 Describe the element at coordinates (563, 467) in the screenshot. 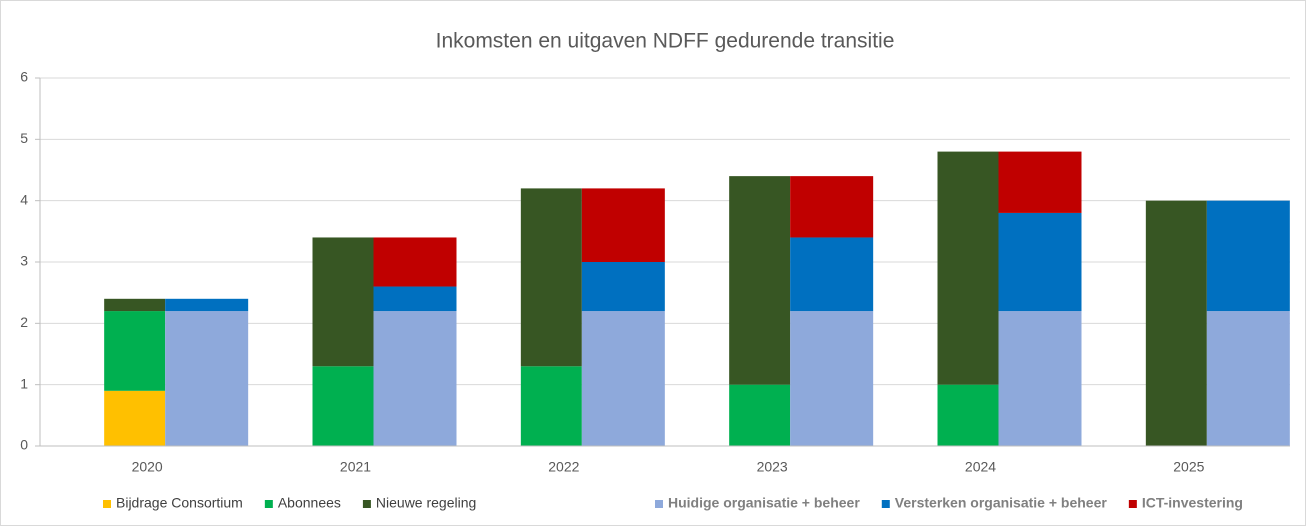

I see `x-tick-label: 2022` at that location.